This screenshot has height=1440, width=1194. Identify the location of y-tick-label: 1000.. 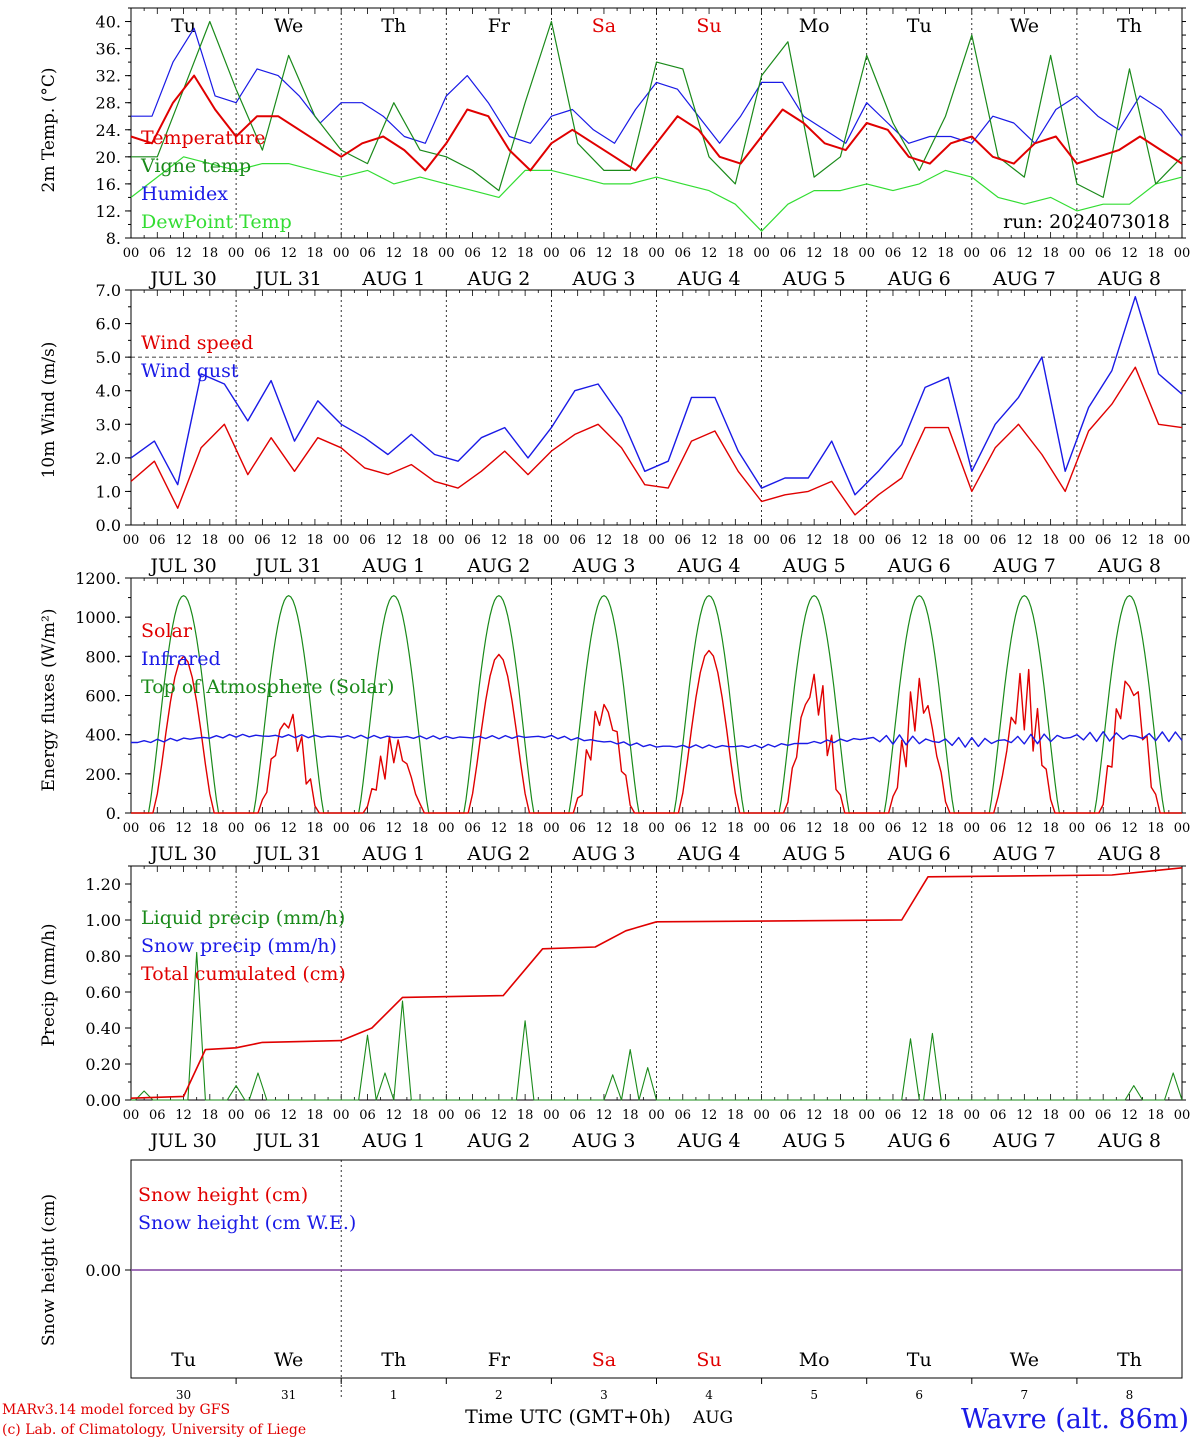
(98, 617).